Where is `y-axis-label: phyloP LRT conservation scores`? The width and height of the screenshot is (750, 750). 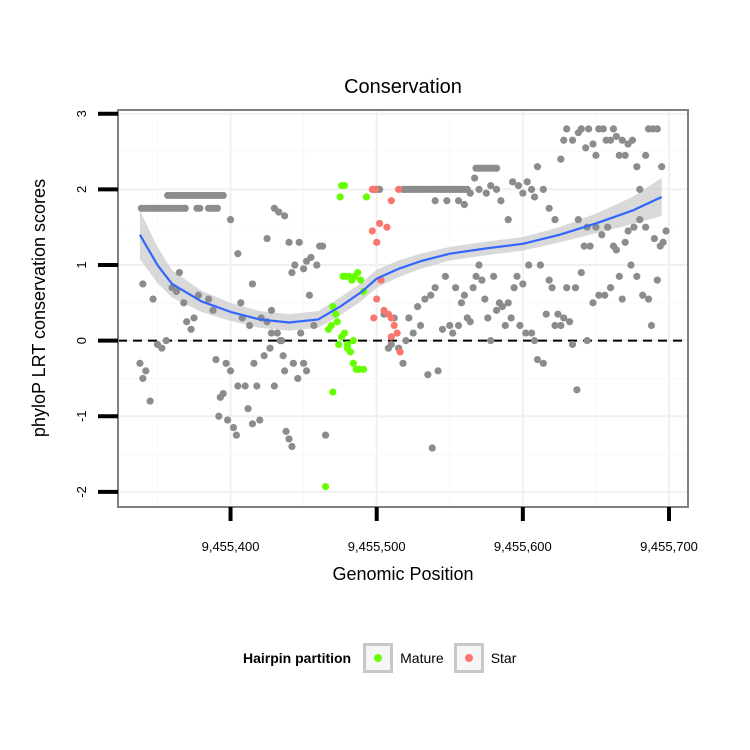
y-axis-label: phyloP LRT conservation scores is located at coordinates (39, 308).